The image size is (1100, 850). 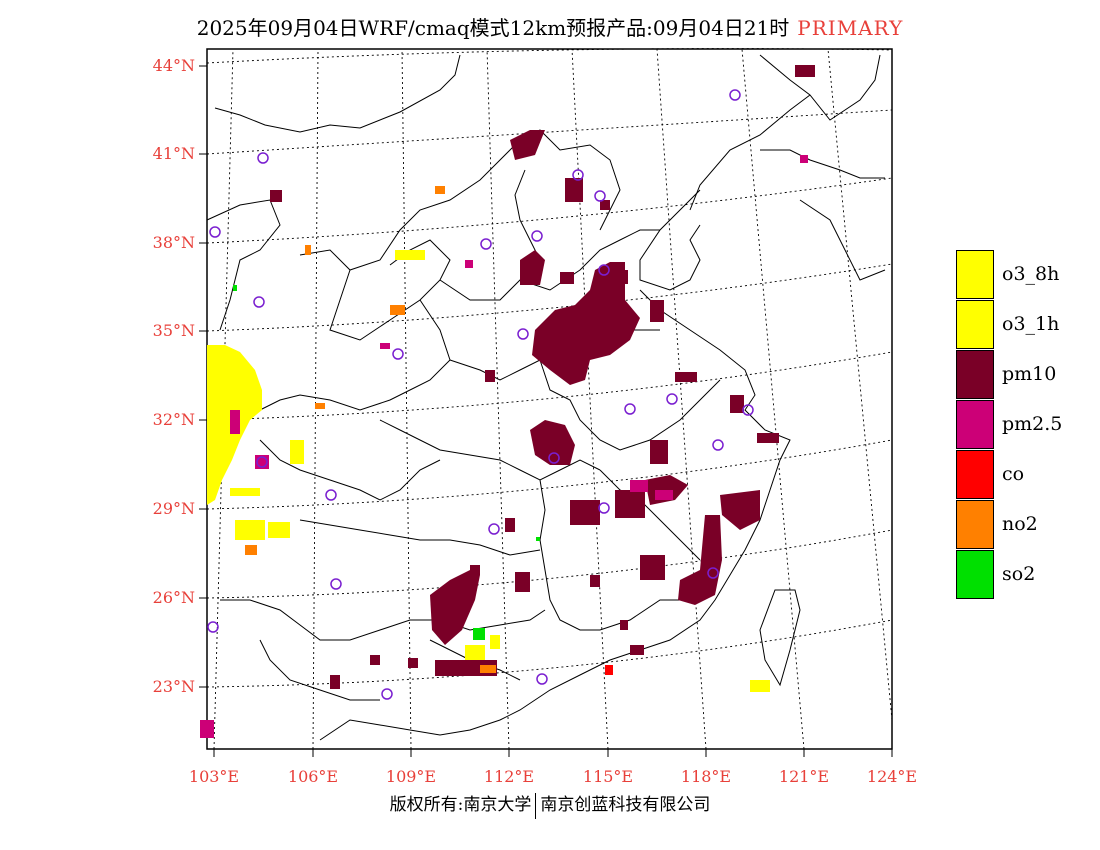 What do you see at coordinates (1029, 374) in the screenshot?
I see `legend-label: pm10` at bounding box center [1029, 374].